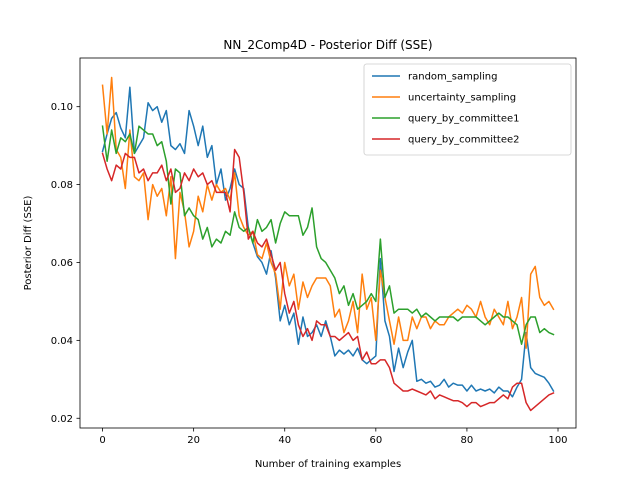 This screenshot has height=480, width=640. What do you see at coordinates (452, 77) in the screenshot?
I see `legend-label: random_sampling` at bounding box center [452, 77].